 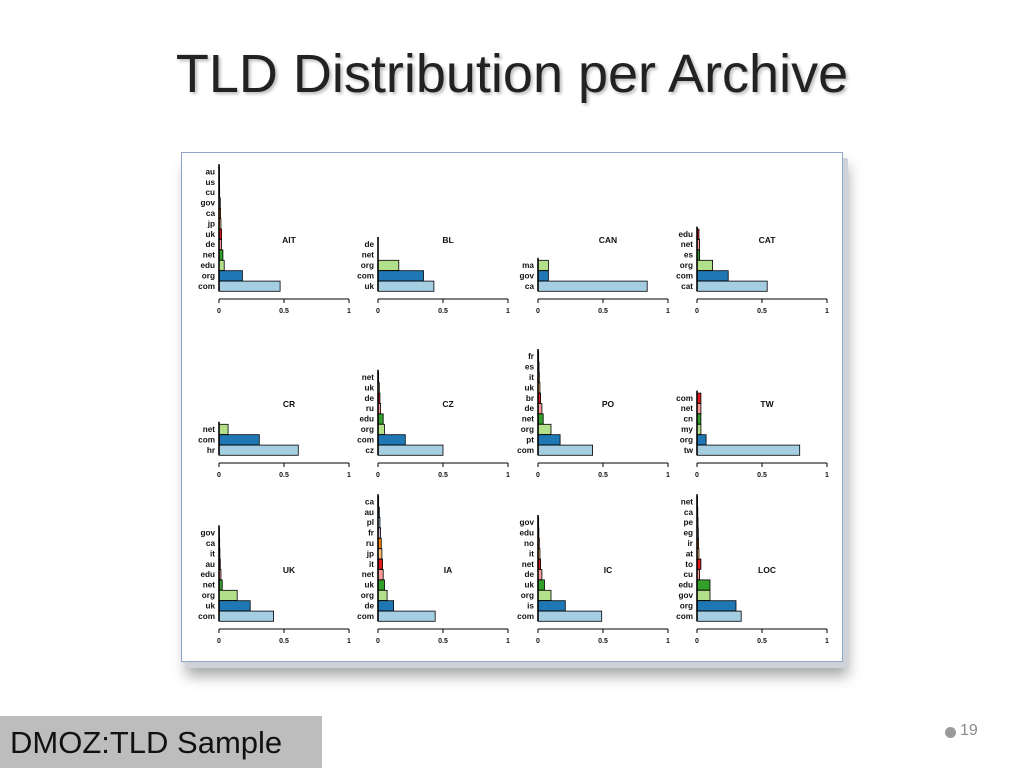 I want to click on panel-title: IA, so click(x=448, y=570).